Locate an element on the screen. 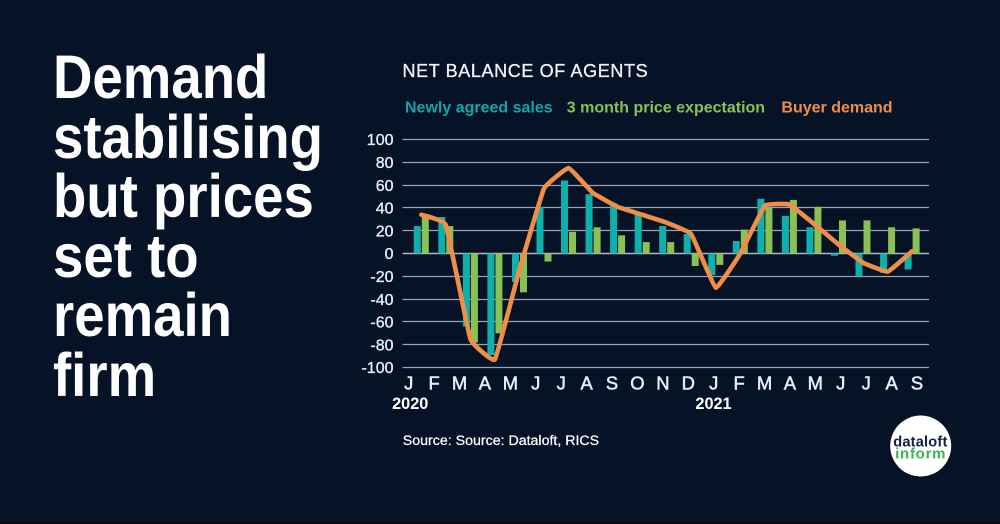  svg-text: NET BALANCE OF AGENTS is located at coordinates (526, 71).